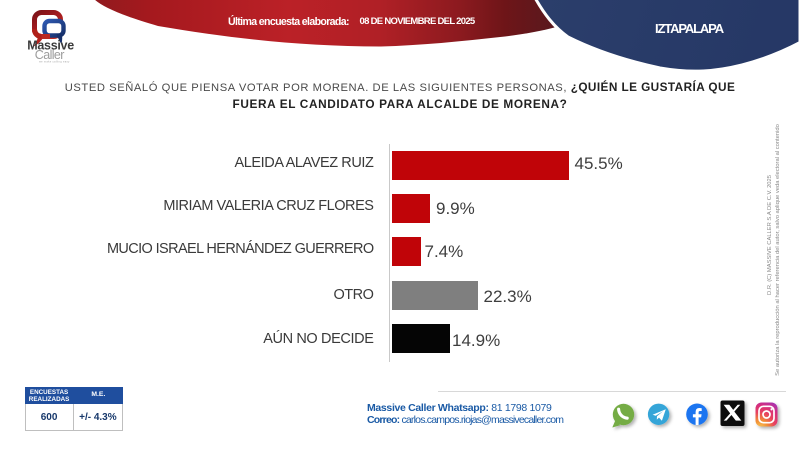 Image resolution: width=800 pixels, height=450 pixels. What do you see at coordinates (49, 55) in the screenshot?
I see `svg-text: Caller` at bounding box center [49, 55].